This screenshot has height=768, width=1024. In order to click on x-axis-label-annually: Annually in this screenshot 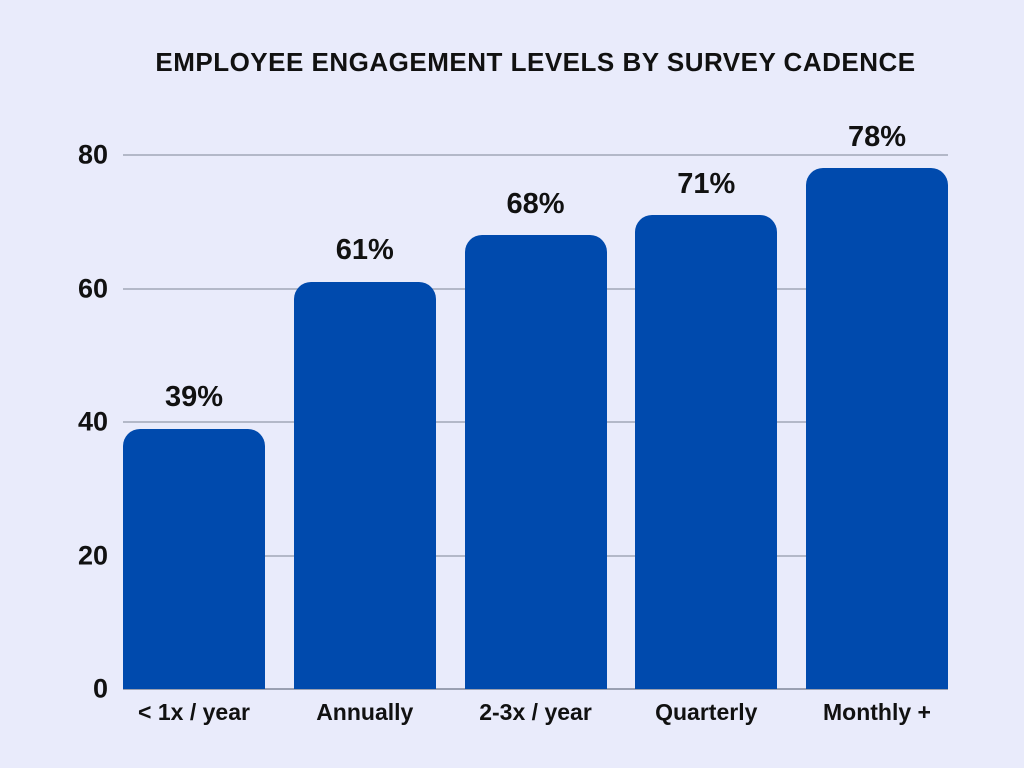, I will do `click(365, 712)`.